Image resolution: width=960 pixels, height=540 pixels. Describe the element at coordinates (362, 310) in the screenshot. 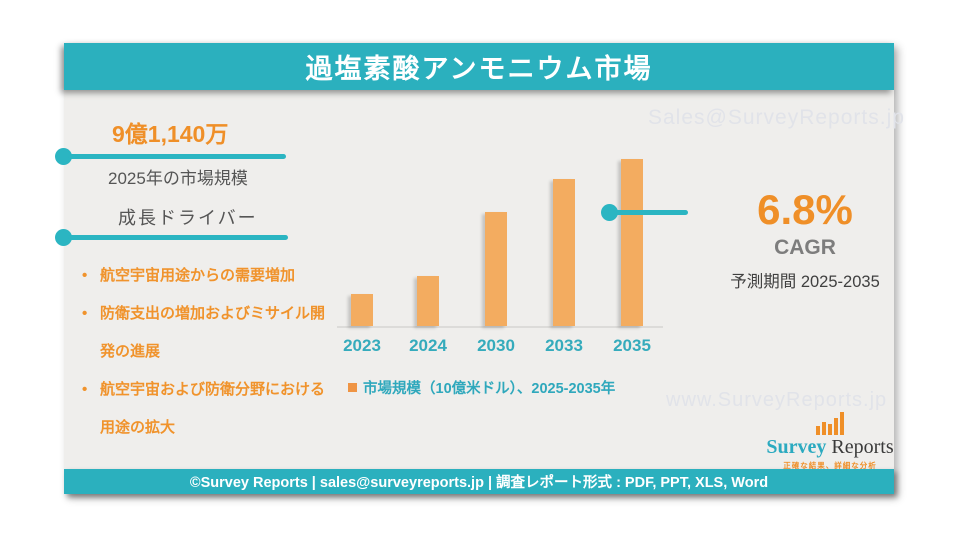

I see `chart-bar-2023` at that location.